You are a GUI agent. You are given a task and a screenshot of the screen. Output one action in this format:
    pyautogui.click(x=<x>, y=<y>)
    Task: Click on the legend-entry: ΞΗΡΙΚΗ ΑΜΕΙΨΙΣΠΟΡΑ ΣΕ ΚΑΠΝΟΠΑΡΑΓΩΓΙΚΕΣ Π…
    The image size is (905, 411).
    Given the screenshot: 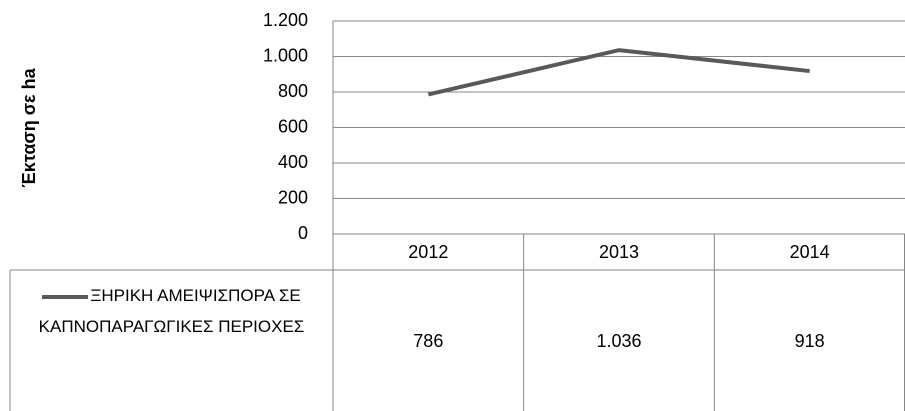 What is the action you would take?
    pyautogui.click(x=171, y=311)
    